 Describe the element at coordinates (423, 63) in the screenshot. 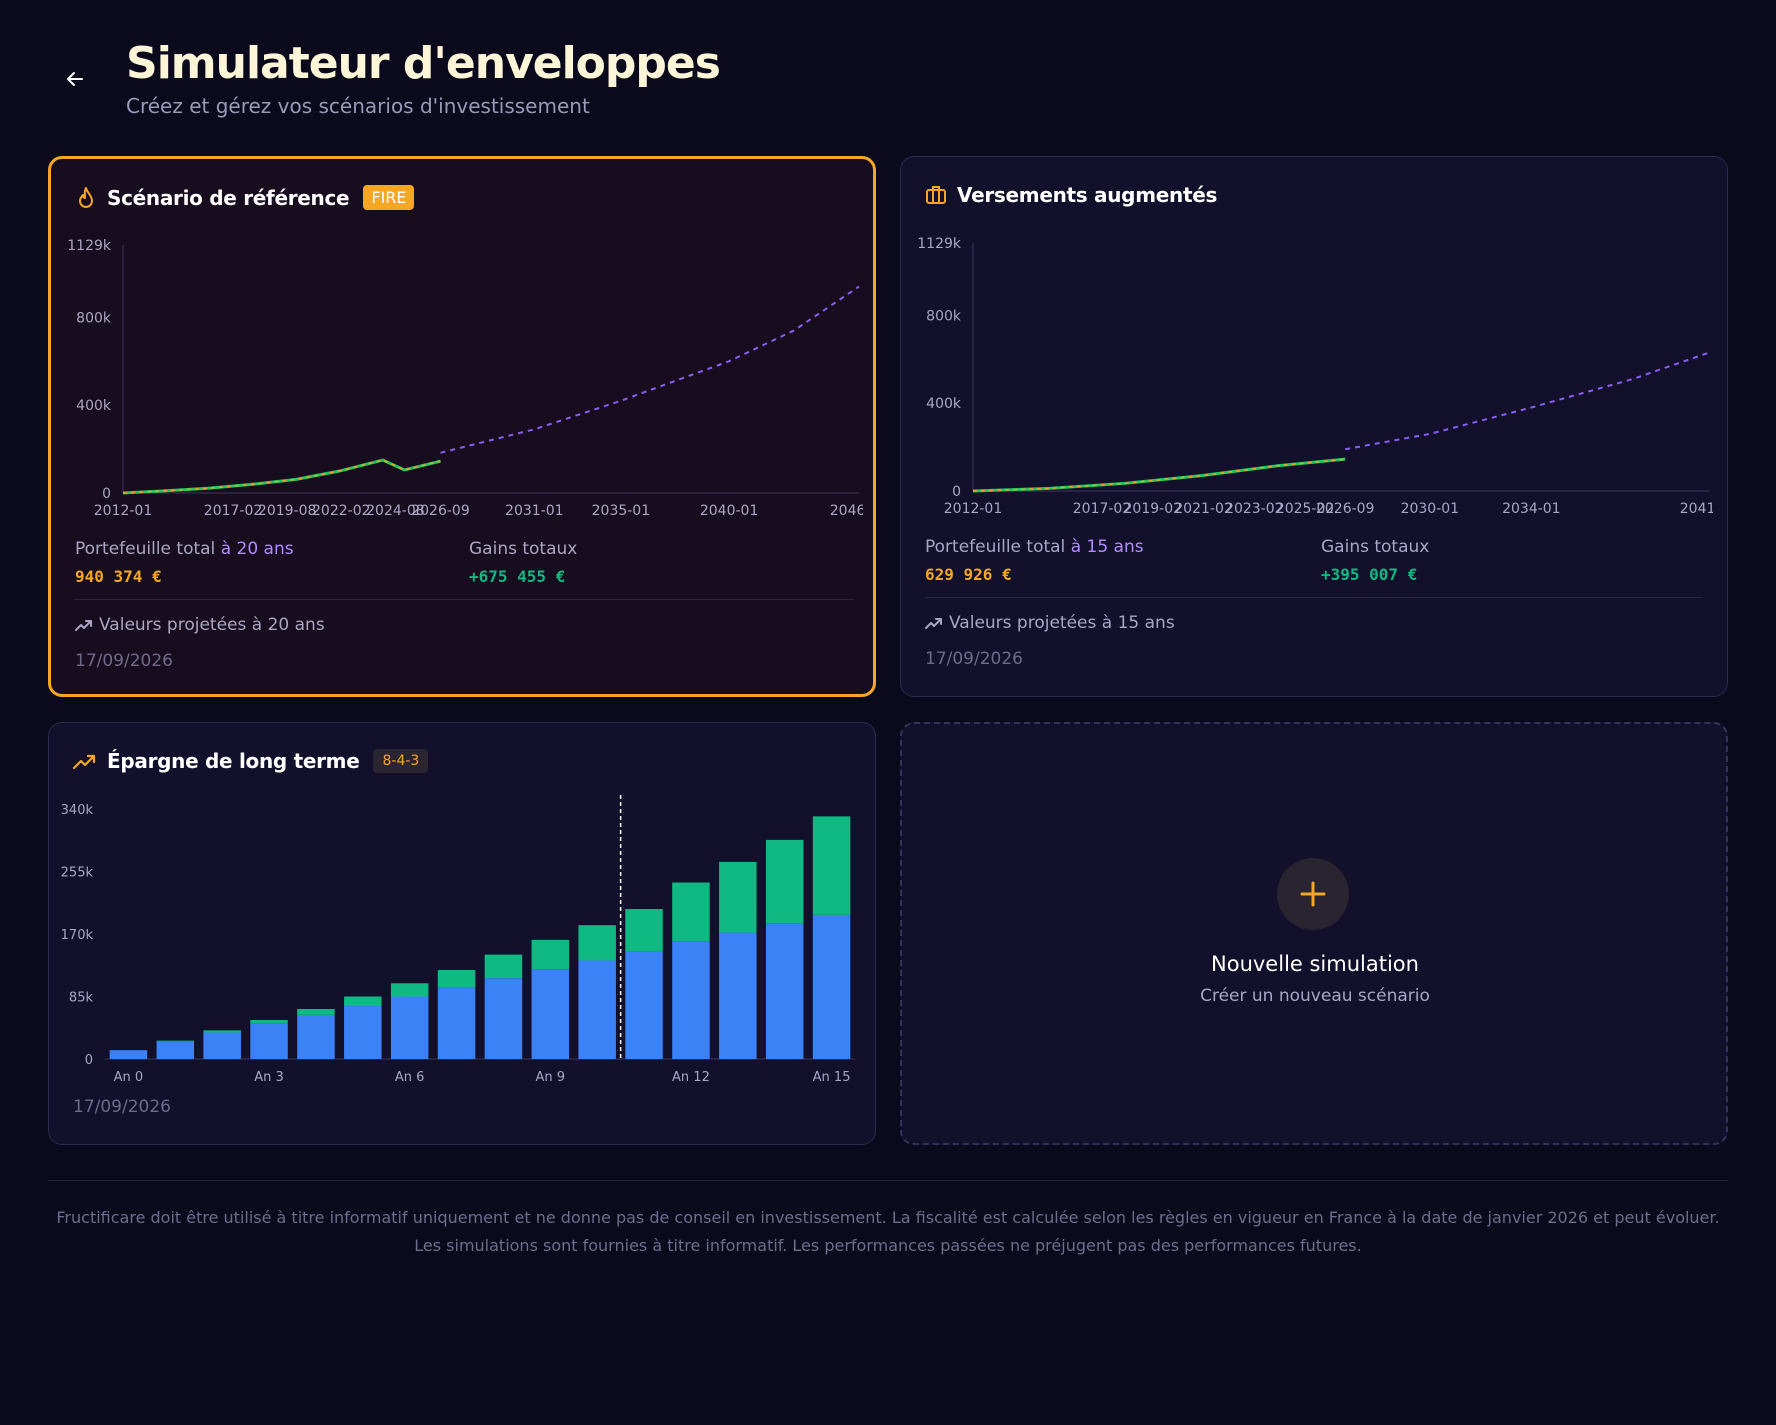

I see `page-title: Simulateur d'enveloppes` at that location.